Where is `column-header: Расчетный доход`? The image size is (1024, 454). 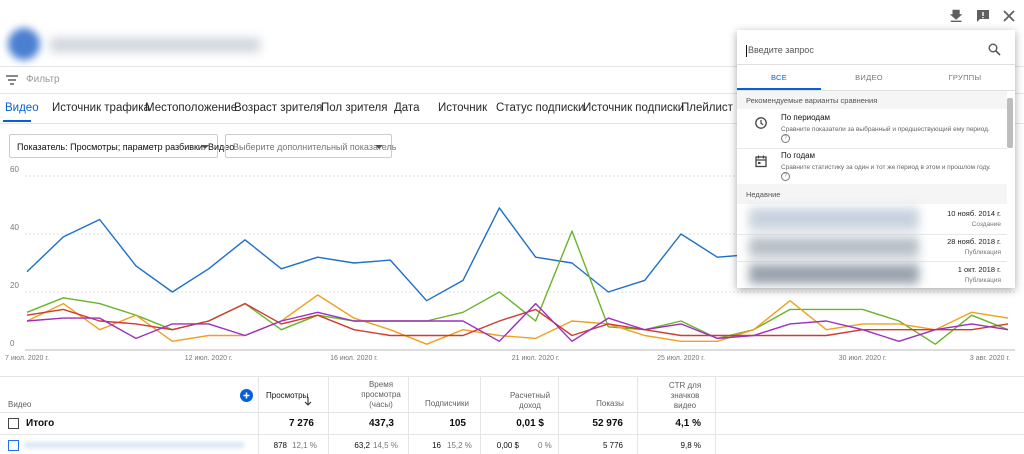 column-header: Расчетный доход is located at coordinates (530, 400).